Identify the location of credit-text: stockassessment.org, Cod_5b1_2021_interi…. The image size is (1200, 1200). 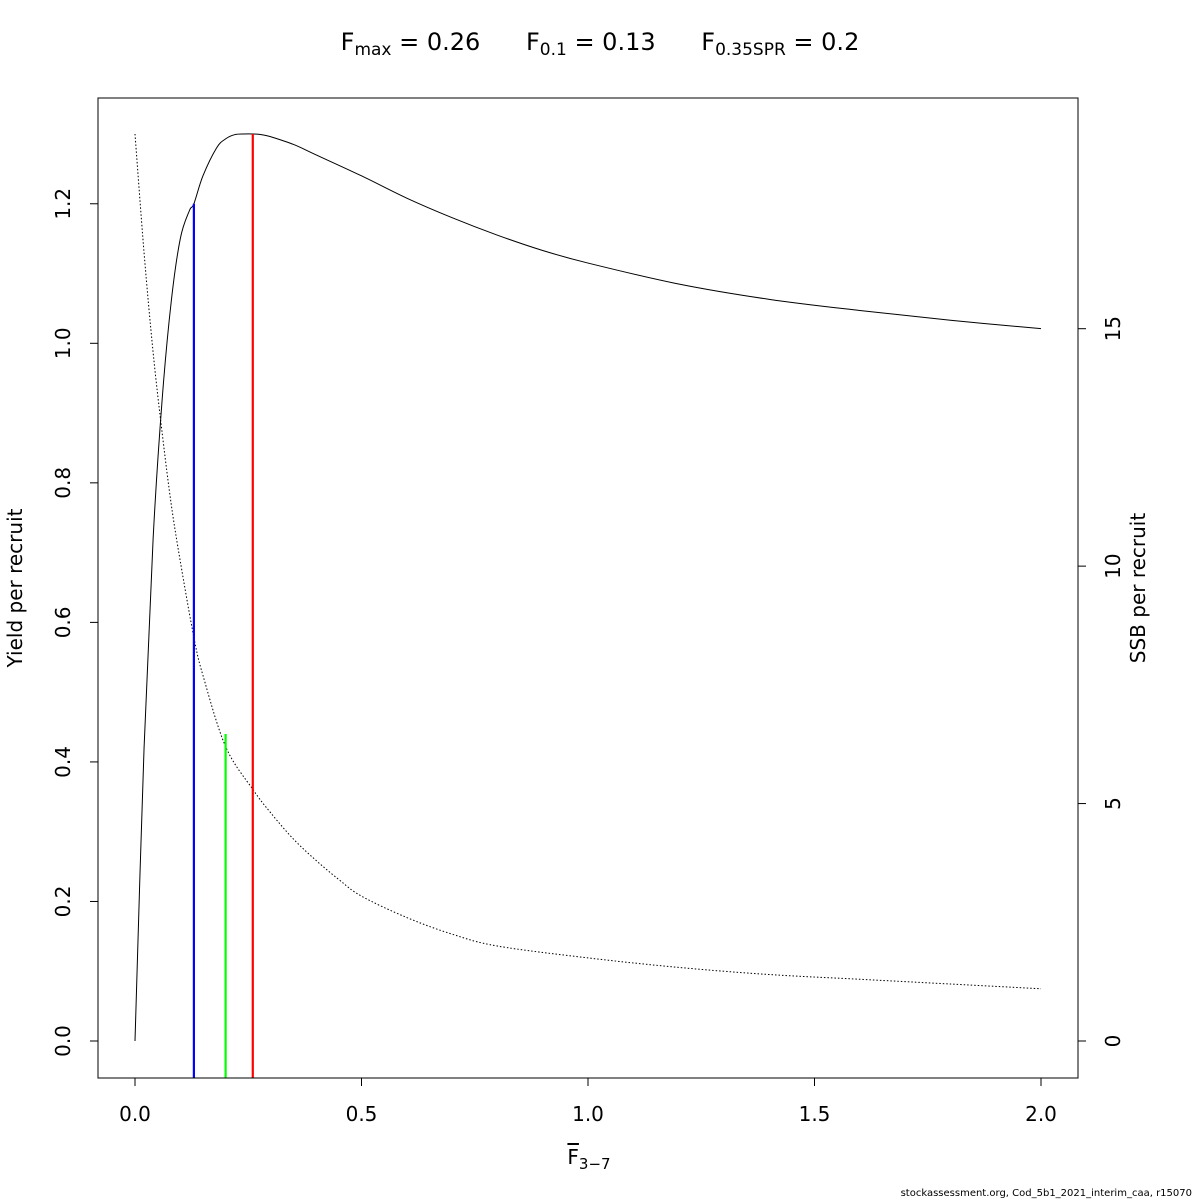
(1046, 1193).